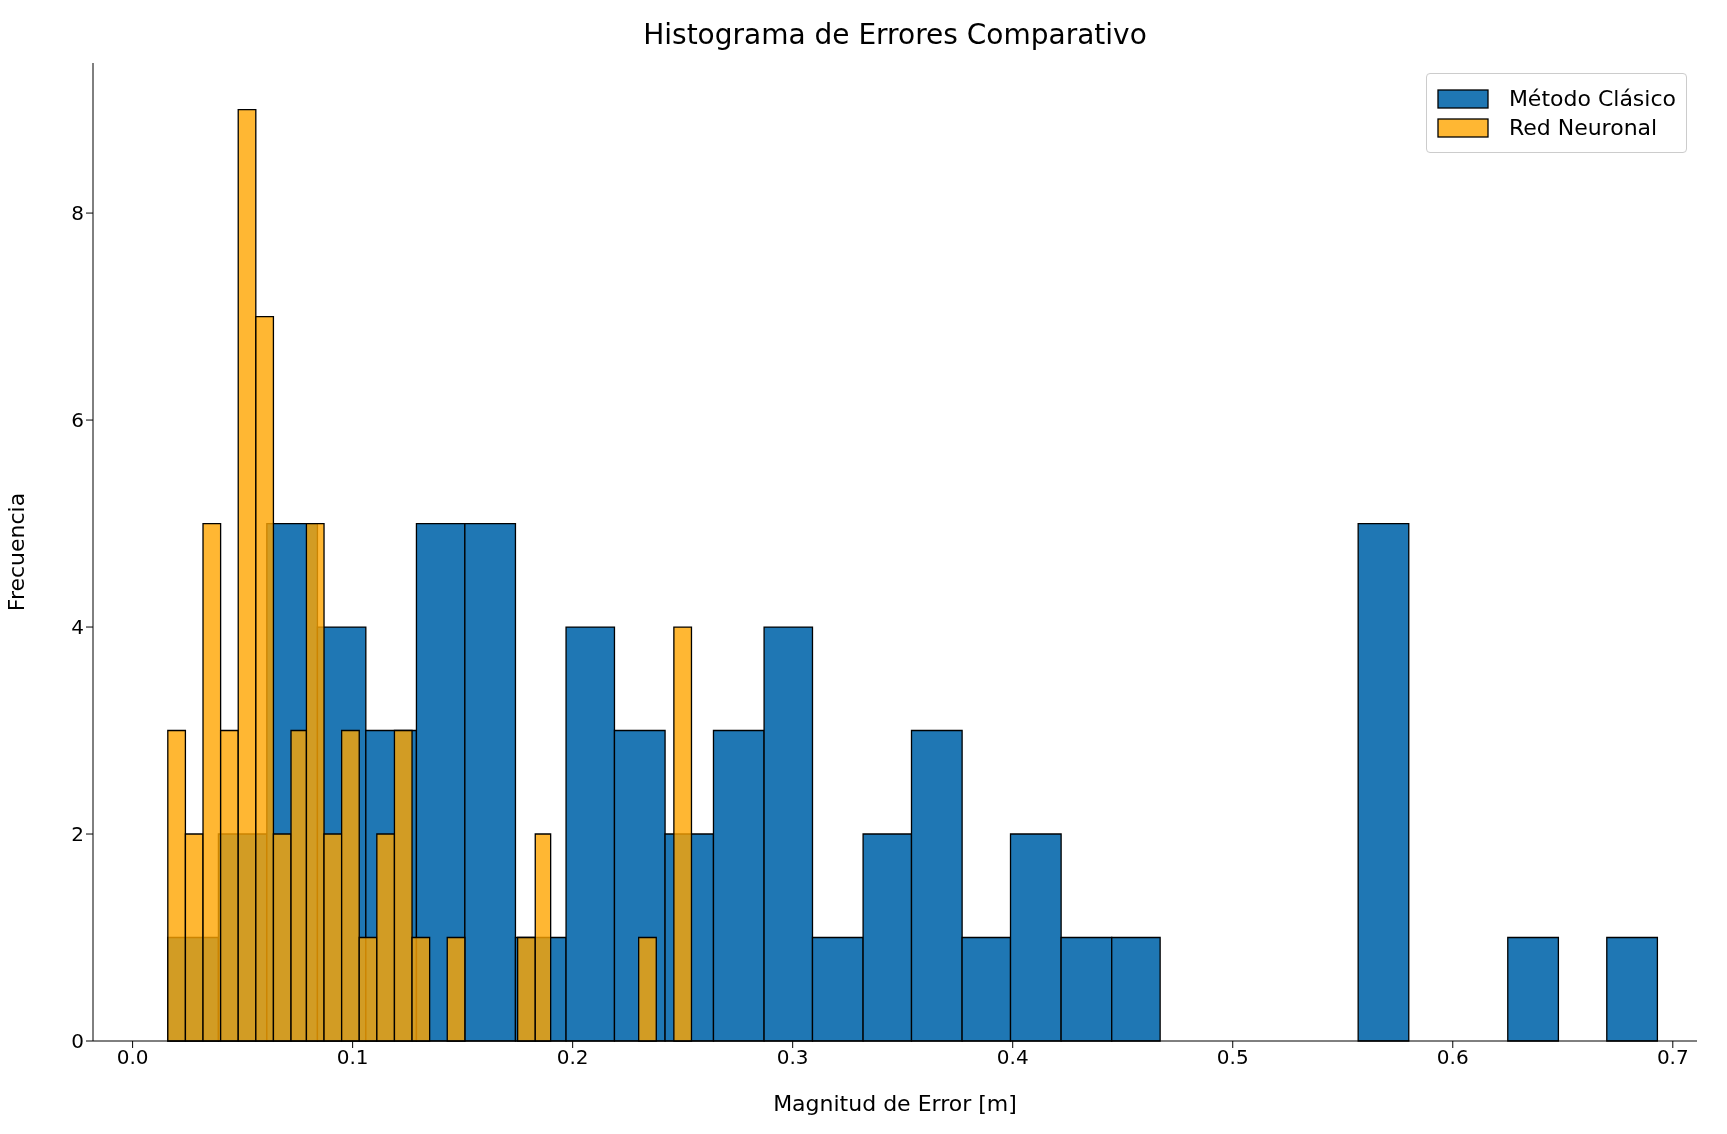 This screenshot has height=1134, width=1727. Describe the element at coordinates (77, 834) in the screenshot. I see `y-tick-label: 2` at that location.